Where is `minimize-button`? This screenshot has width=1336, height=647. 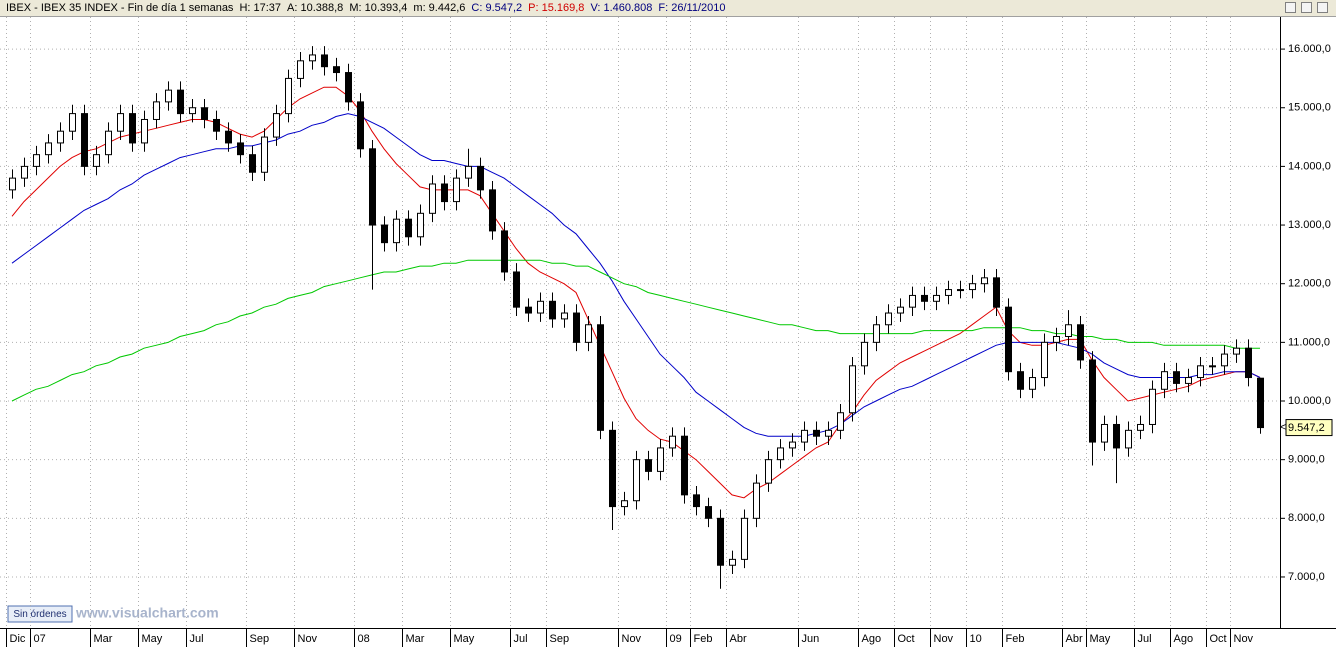 minimize-button is located at coordinates (1290, 7).